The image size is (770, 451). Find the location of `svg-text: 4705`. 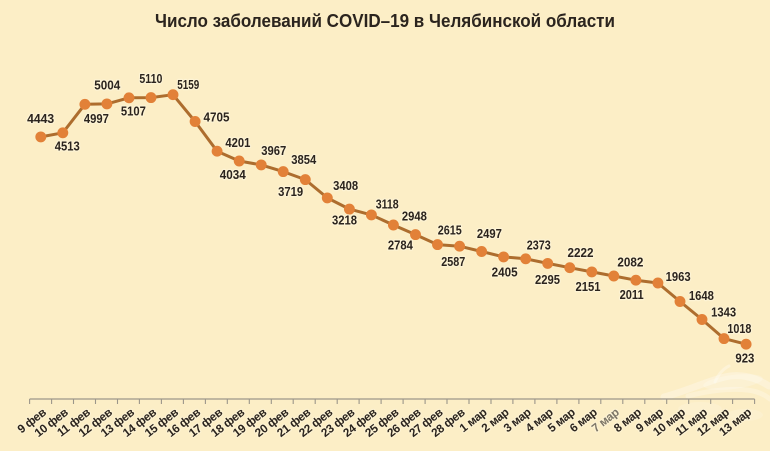

svg-text: 4705 is located at coordinates (217, 117).